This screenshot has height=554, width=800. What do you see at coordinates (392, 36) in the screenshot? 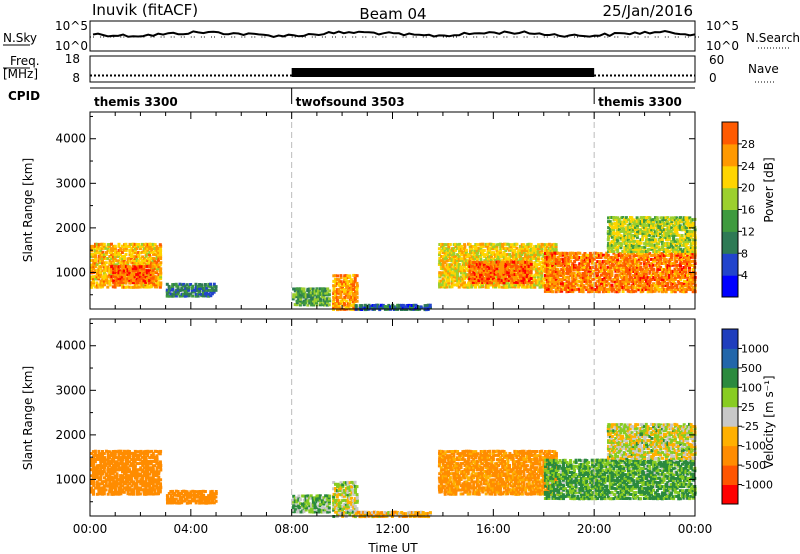
I see `nsky-frame` at bounding box center [392, 36].